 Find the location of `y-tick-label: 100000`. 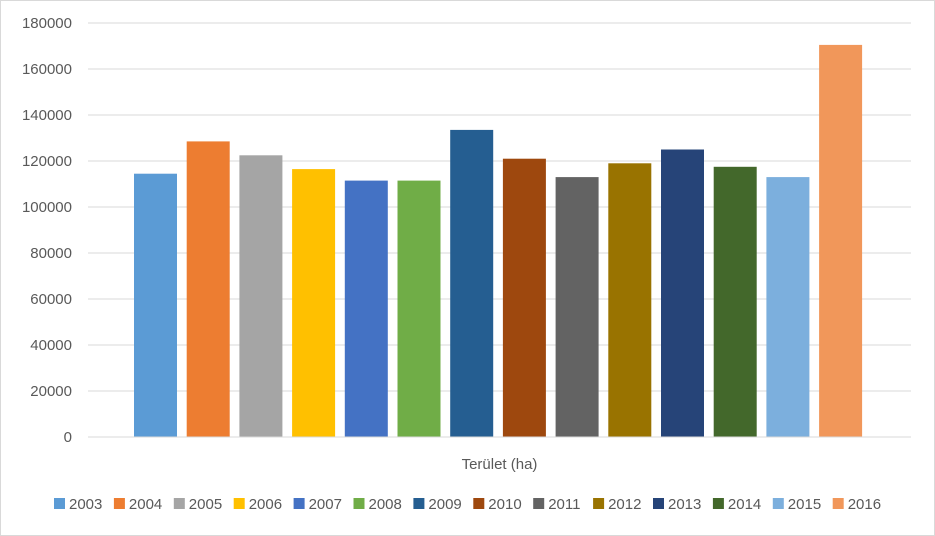

y-tick-label: 100000 is located at coordinates (47, 207).